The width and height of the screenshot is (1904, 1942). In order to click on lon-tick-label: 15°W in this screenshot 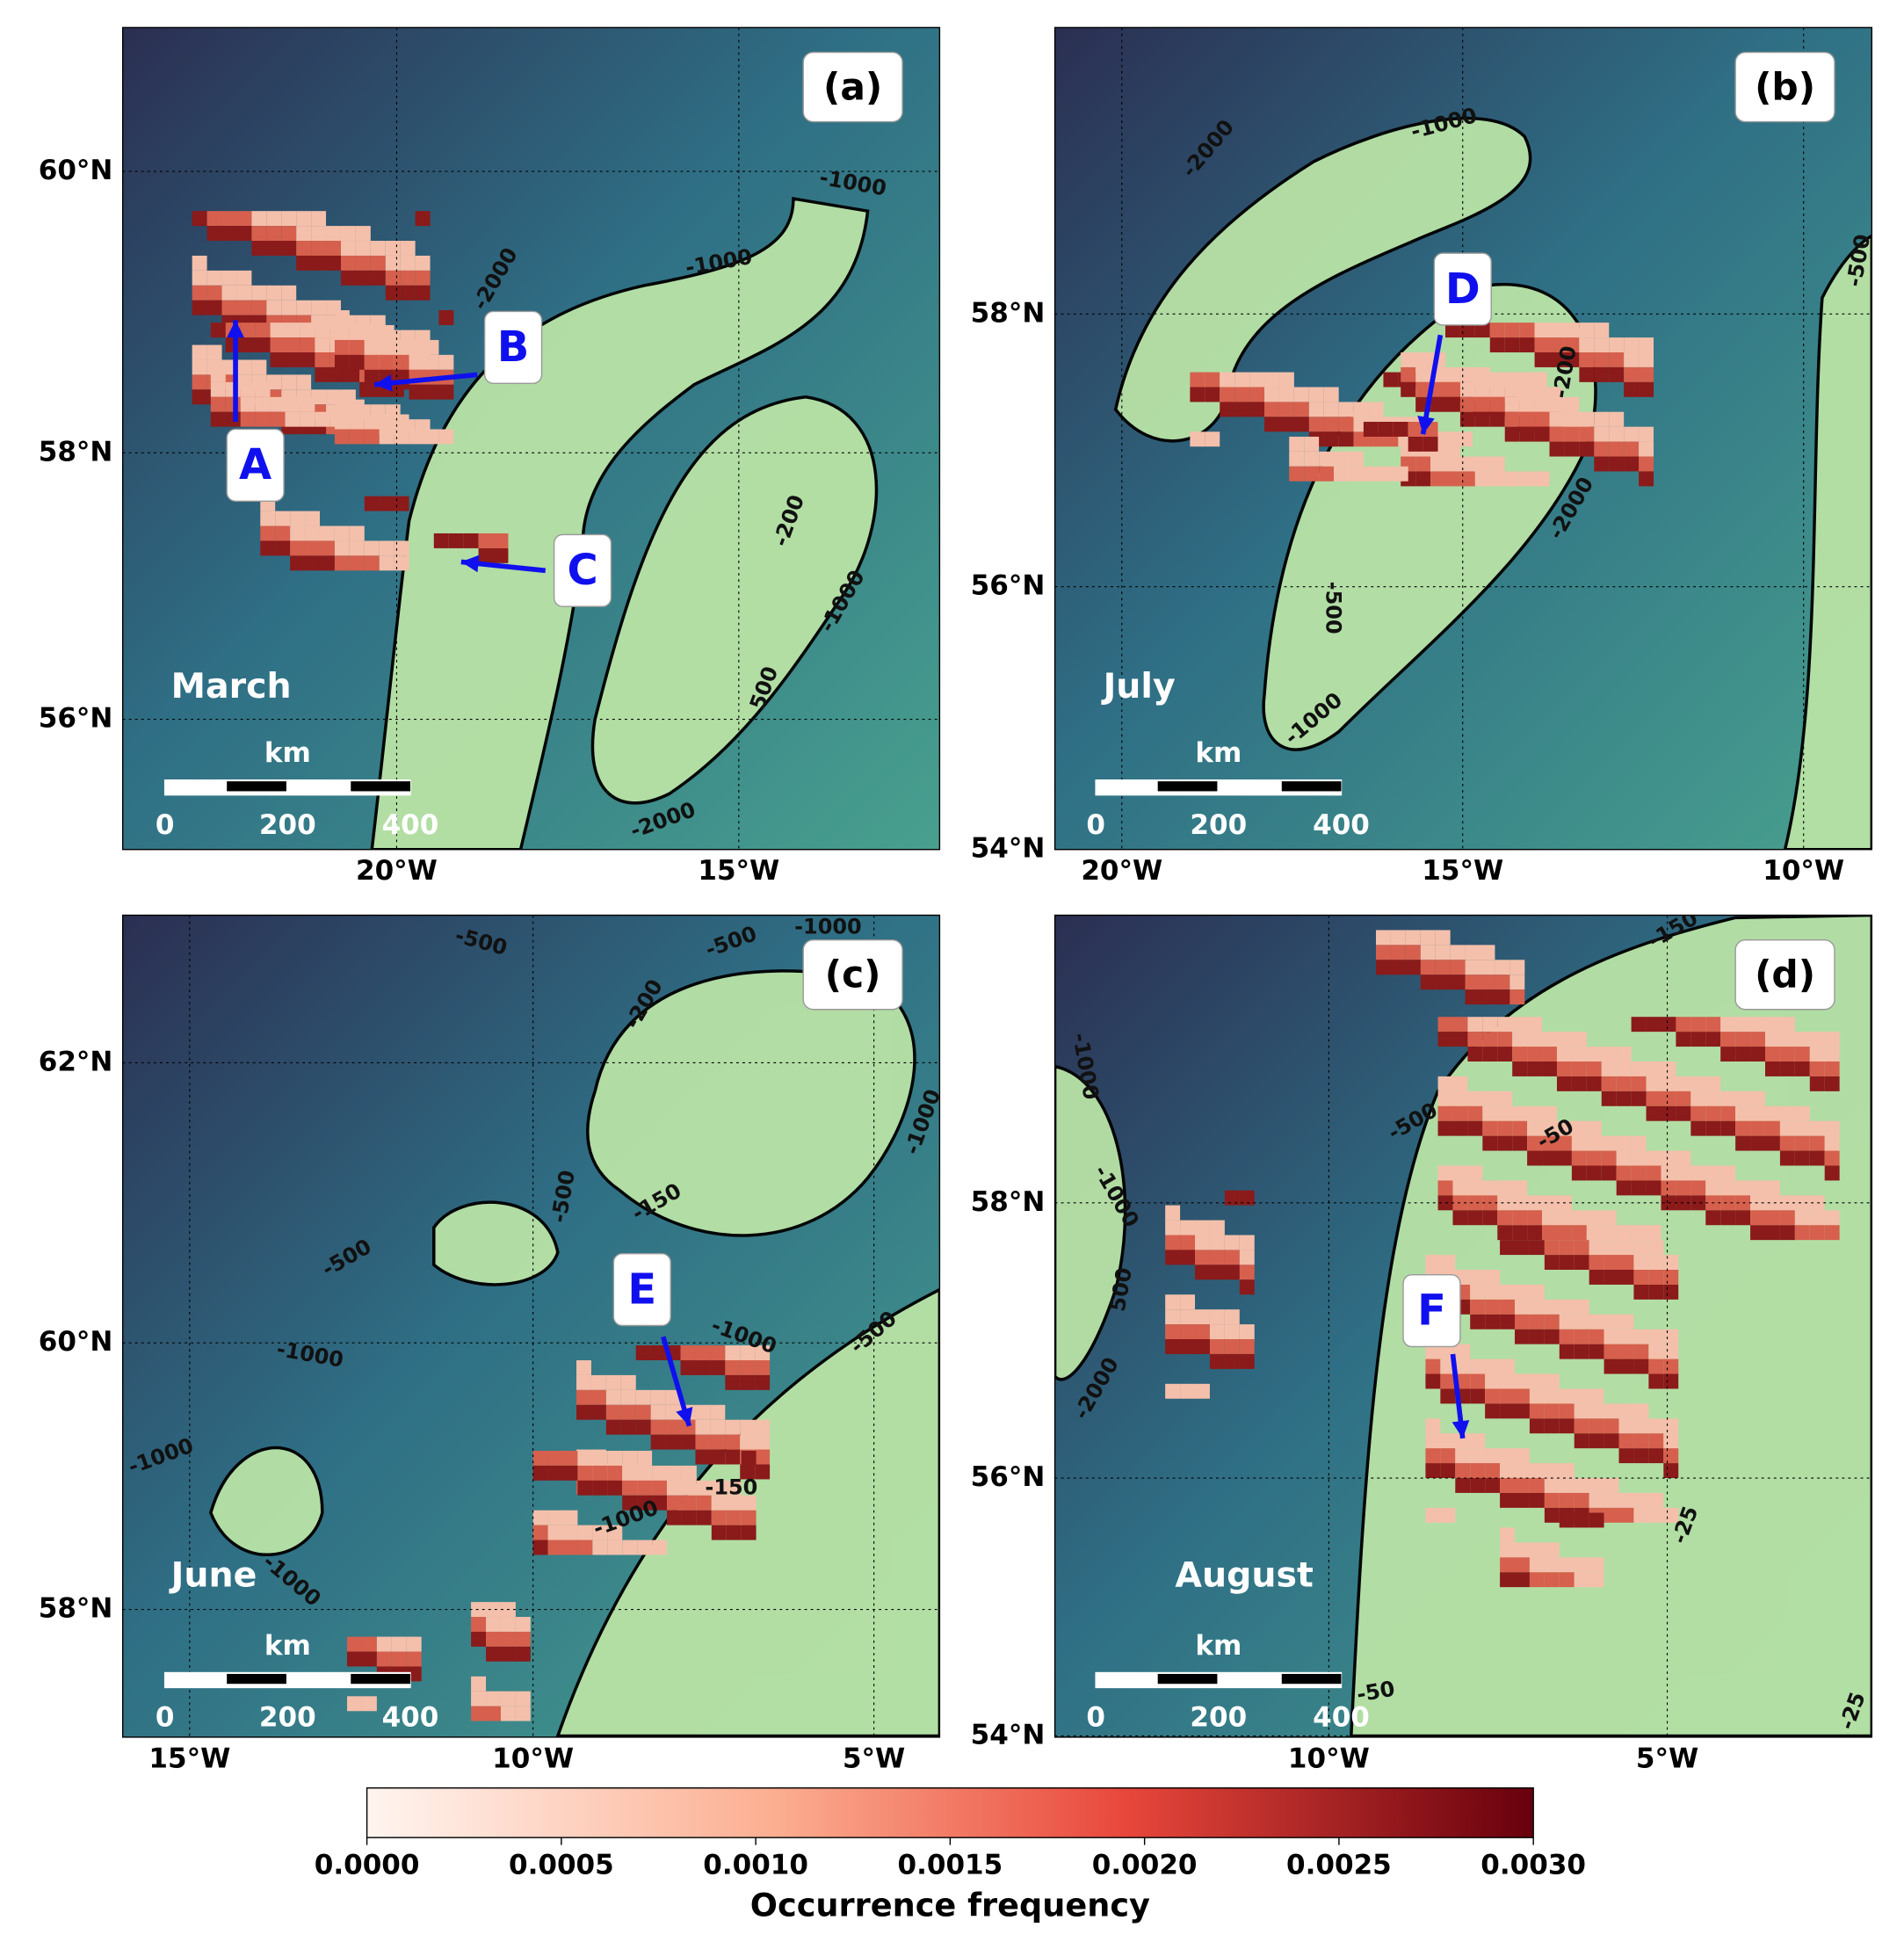, I will do `click(189, 1758)`.